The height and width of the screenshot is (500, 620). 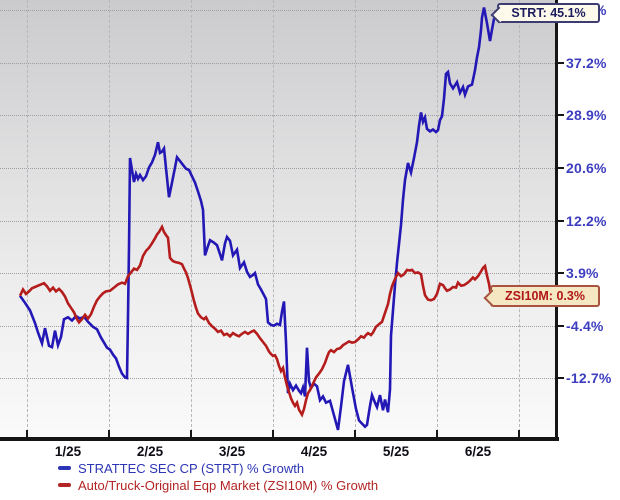 What do you see at coordinates (396, 451) in the screenshot?
I see `x-tick-label: 5/25` at bounding box center [396, 451].